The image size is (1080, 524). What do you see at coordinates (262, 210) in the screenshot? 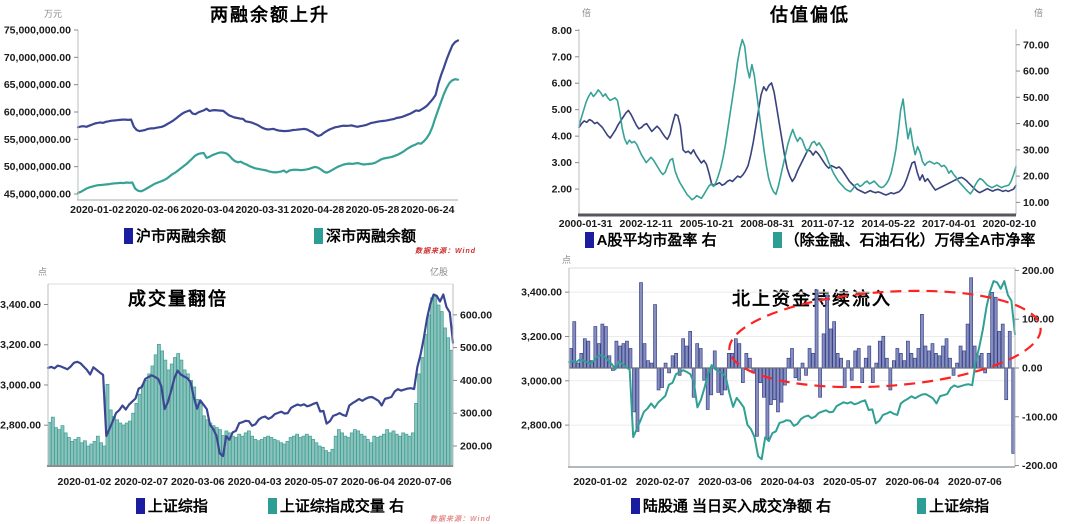
I see `svg-text: 2020-03-31` at bounding box center [262, 210].